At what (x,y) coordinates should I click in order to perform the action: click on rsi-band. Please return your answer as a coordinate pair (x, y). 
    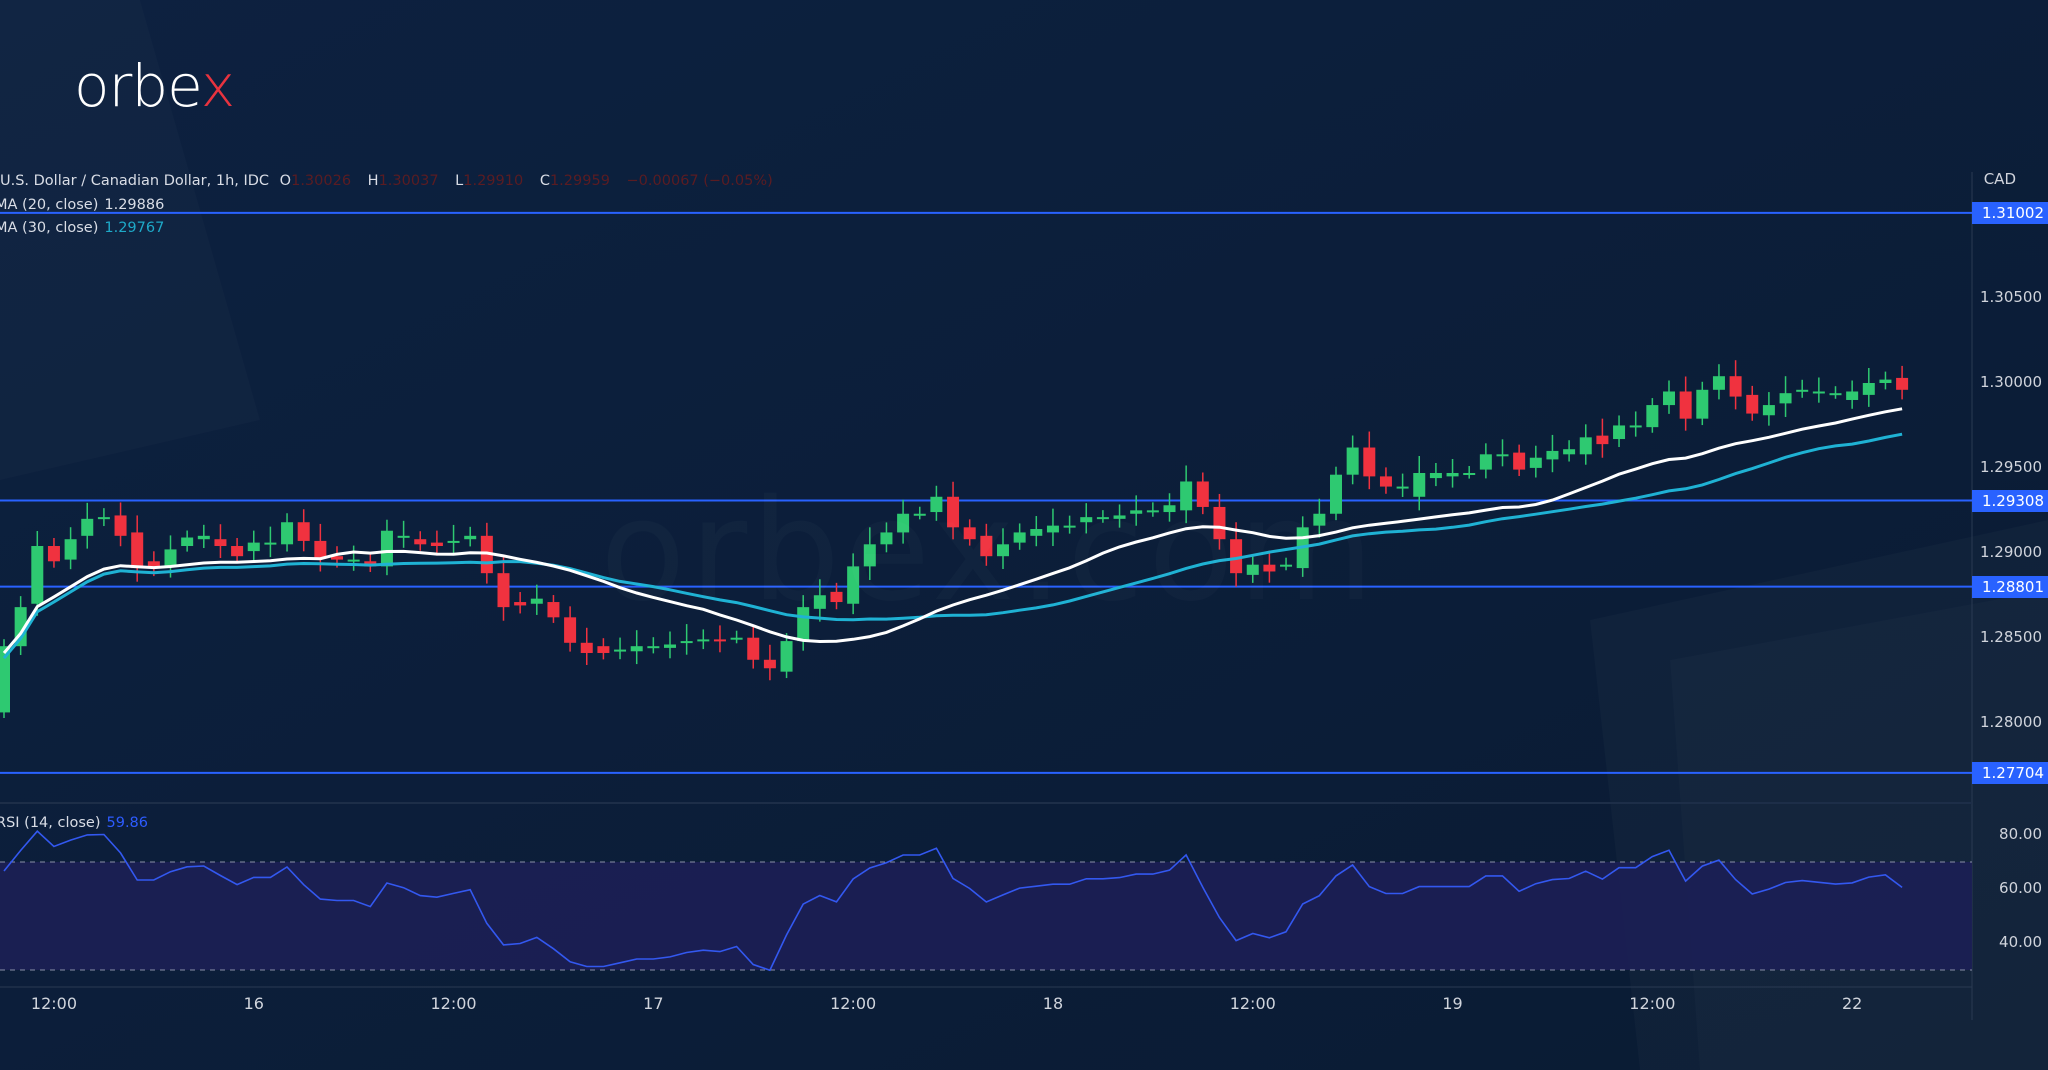
    Looking at the image, I should click on (986, 916).